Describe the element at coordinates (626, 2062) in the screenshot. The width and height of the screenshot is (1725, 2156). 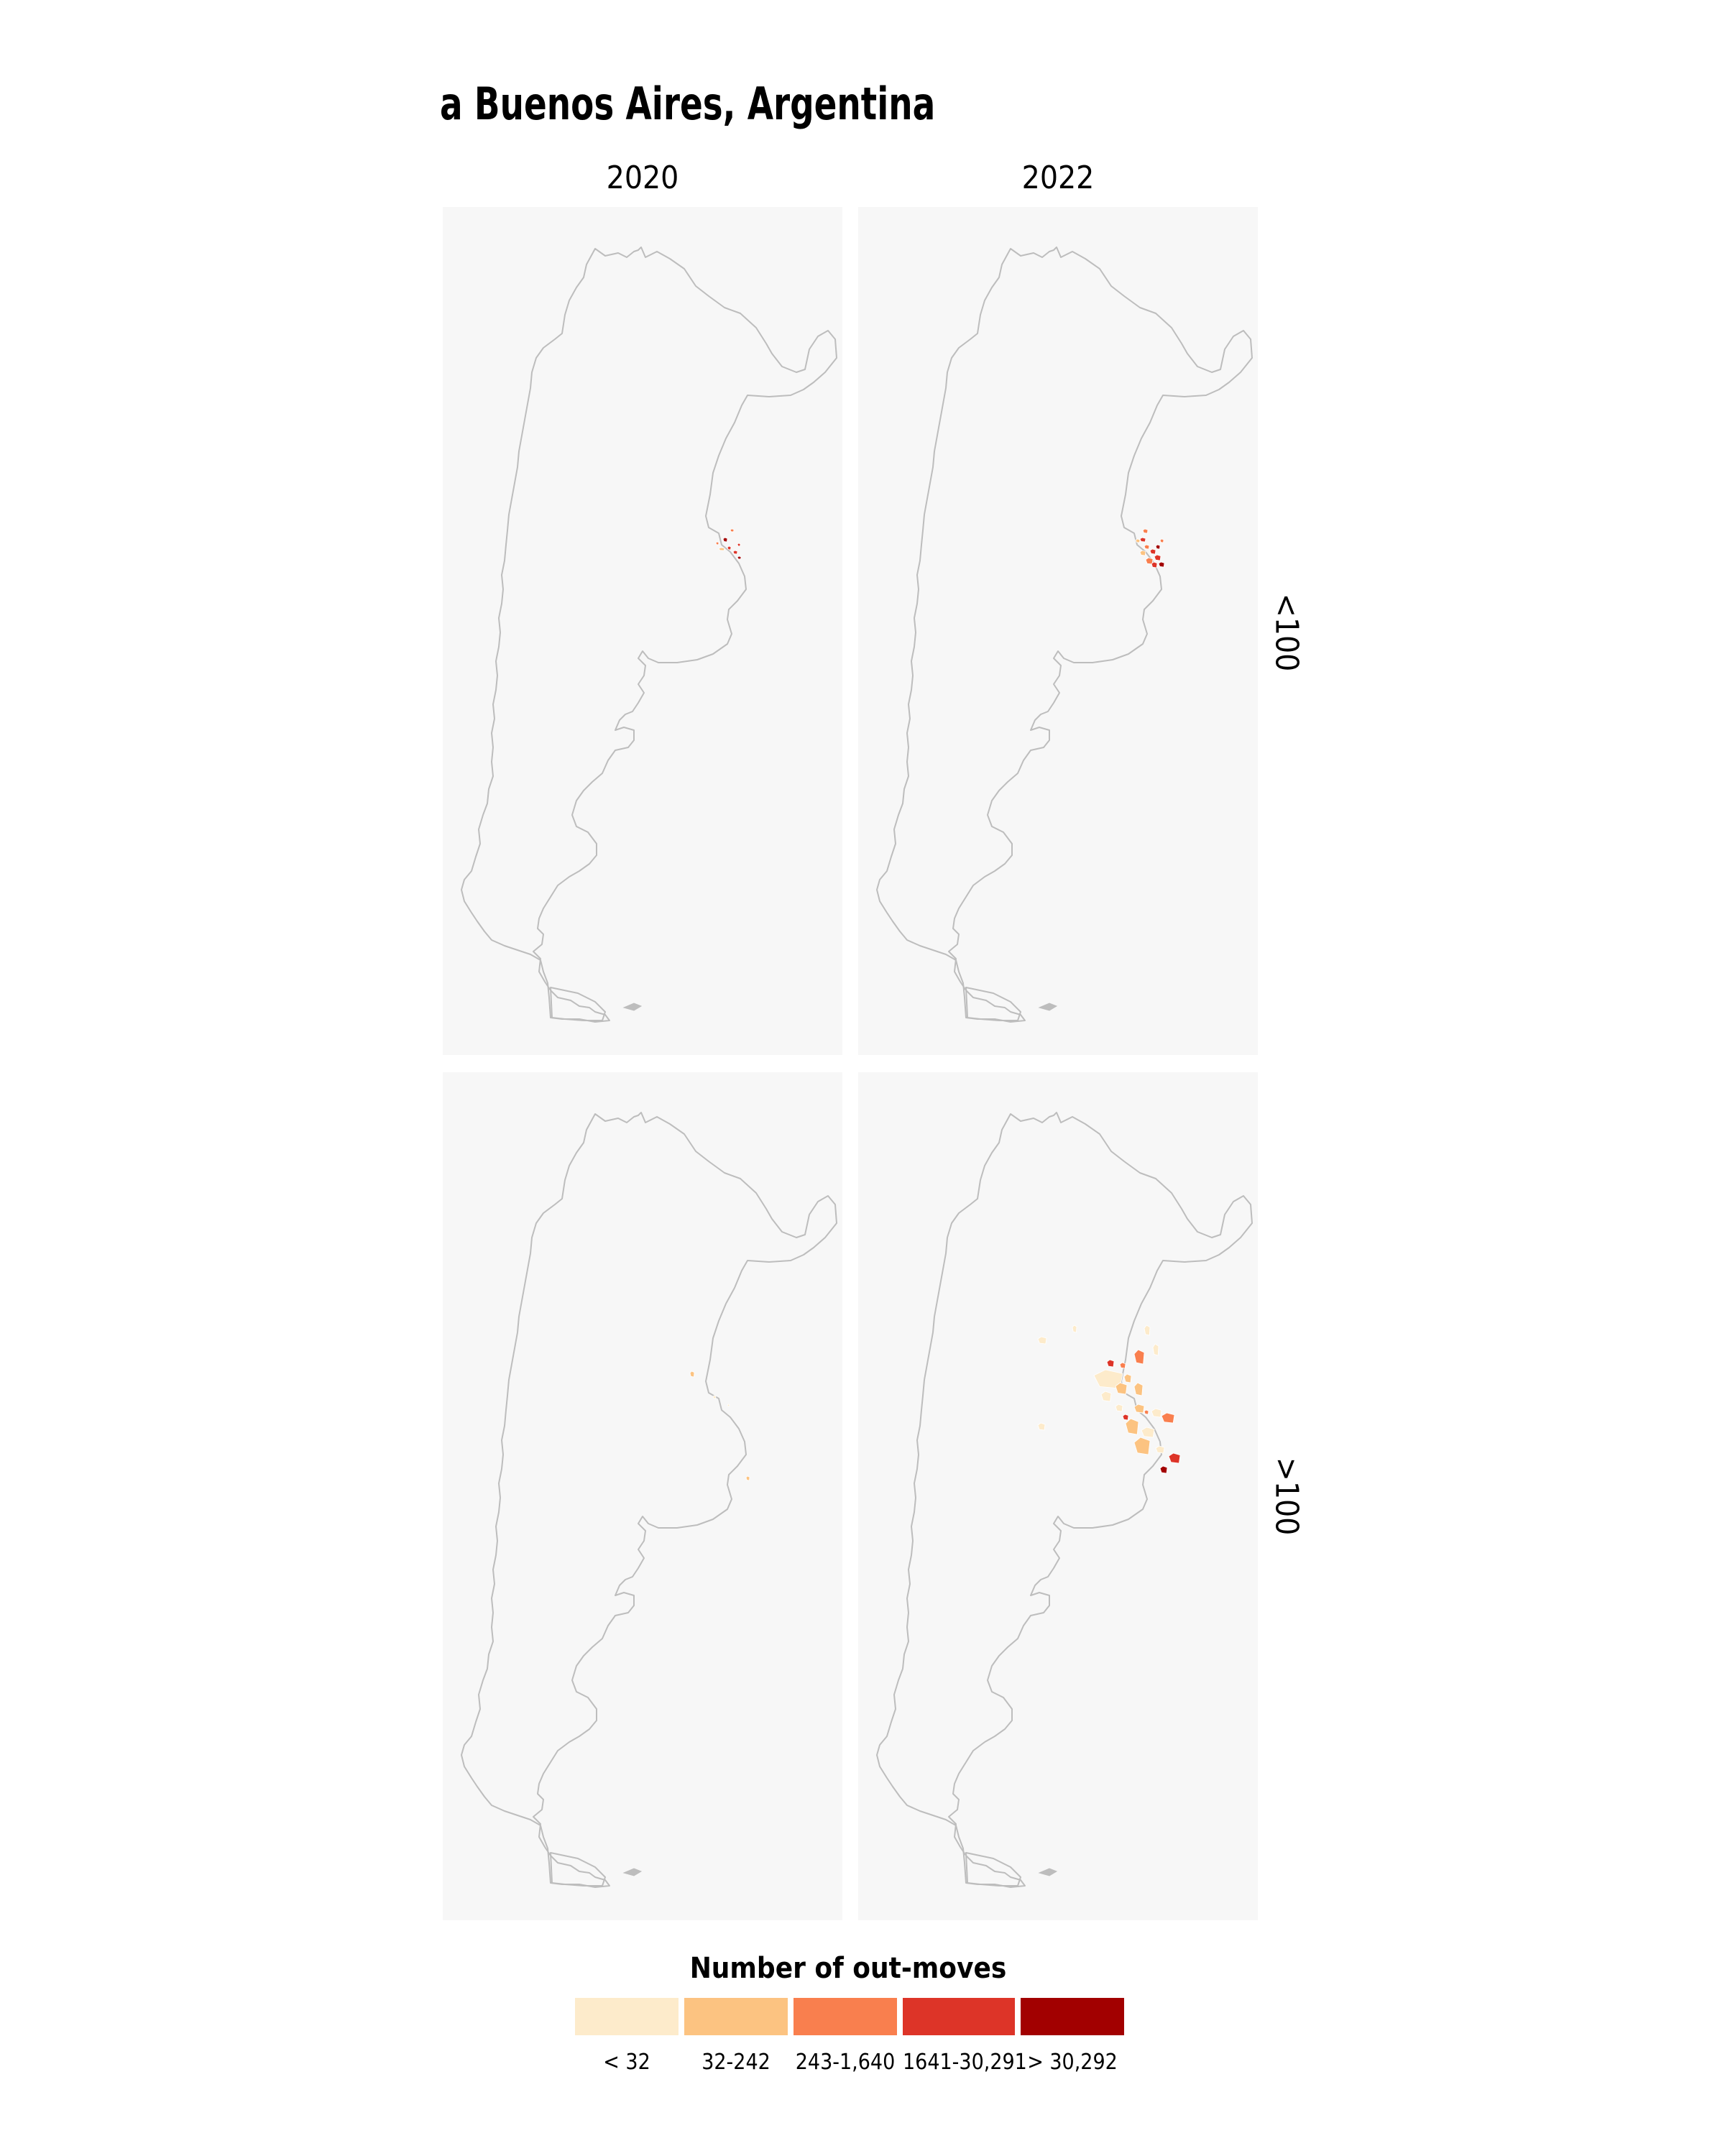
I see `legend-label-lt-32: < 32` at that location.